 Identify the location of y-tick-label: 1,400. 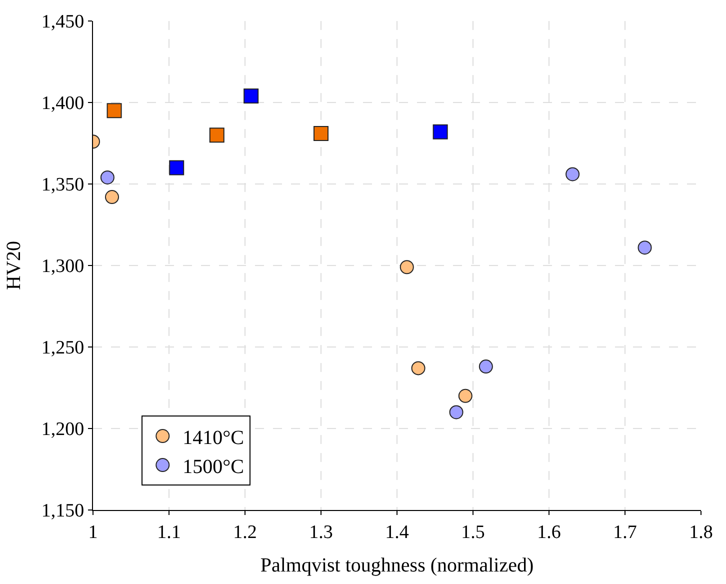
(62, 103).